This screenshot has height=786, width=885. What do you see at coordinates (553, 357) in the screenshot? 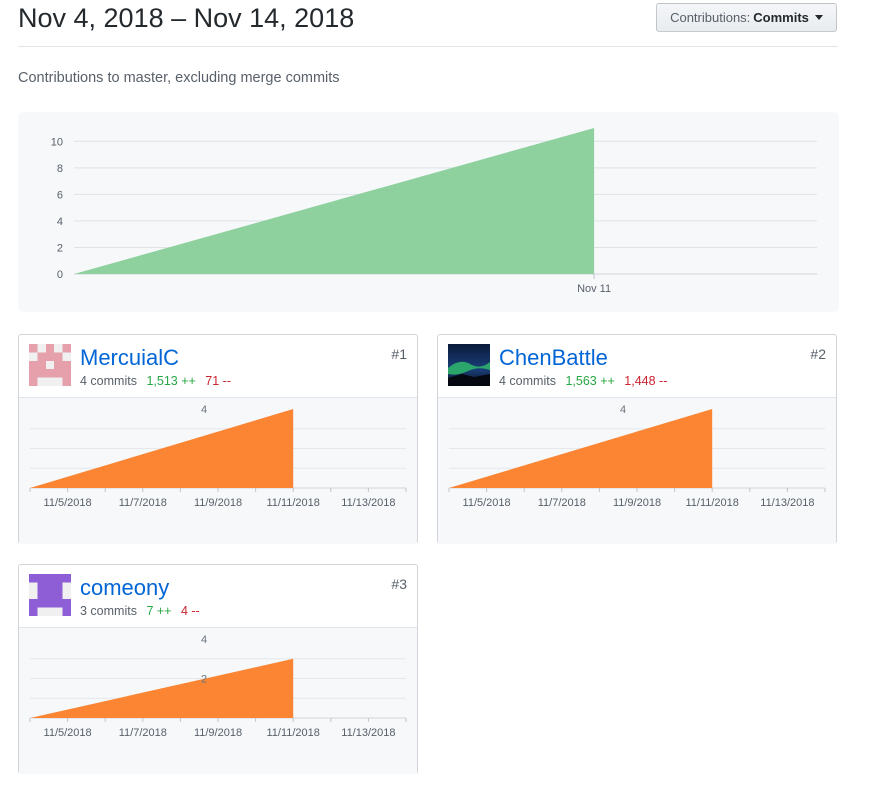
I see `contributor-name-link: ChenBattle` at bounding box center [553, 357].